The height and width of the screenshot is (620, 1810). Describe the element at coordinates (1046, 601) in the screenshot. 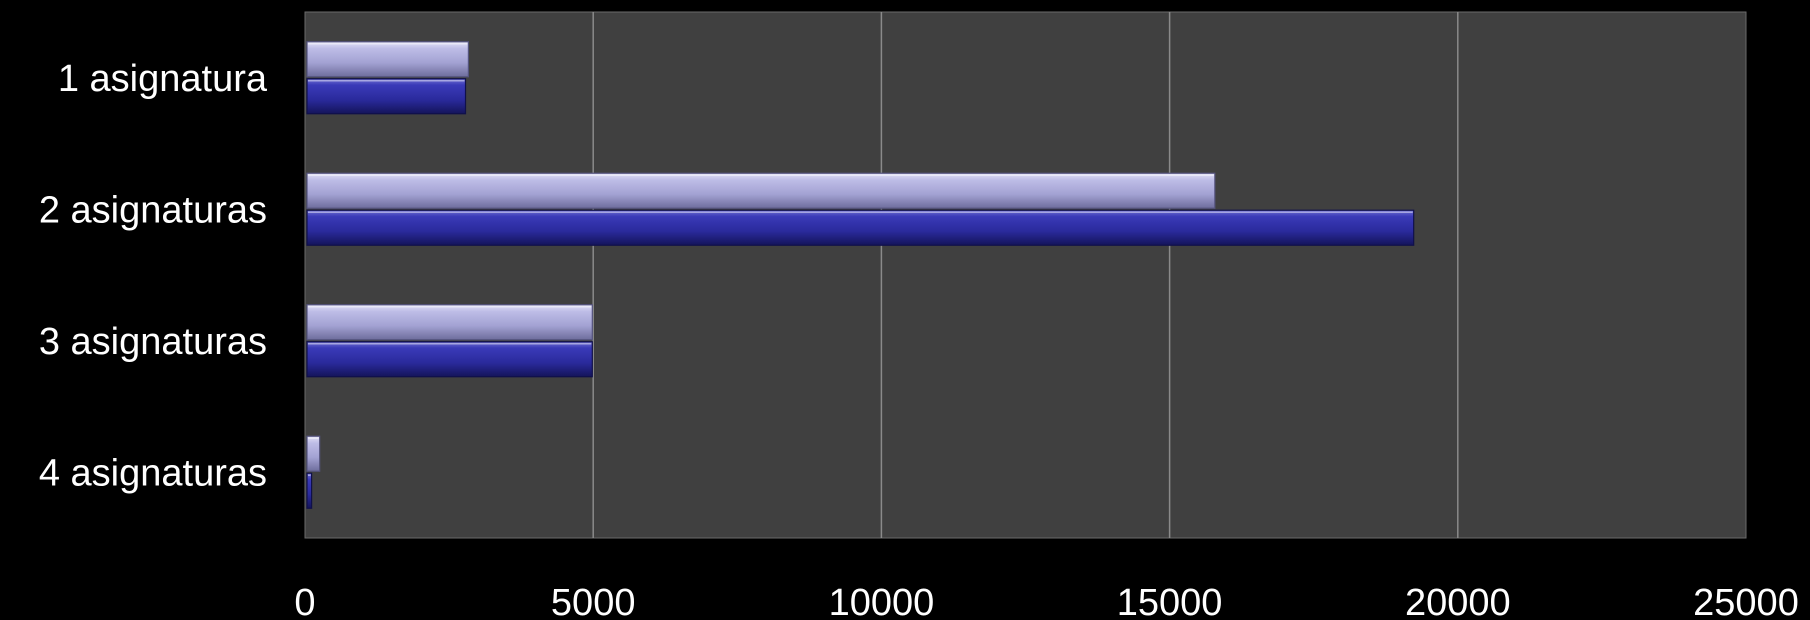

I see `x-axis-tick-labels: 0 5000 10000 15000 20000 25000` at that location.